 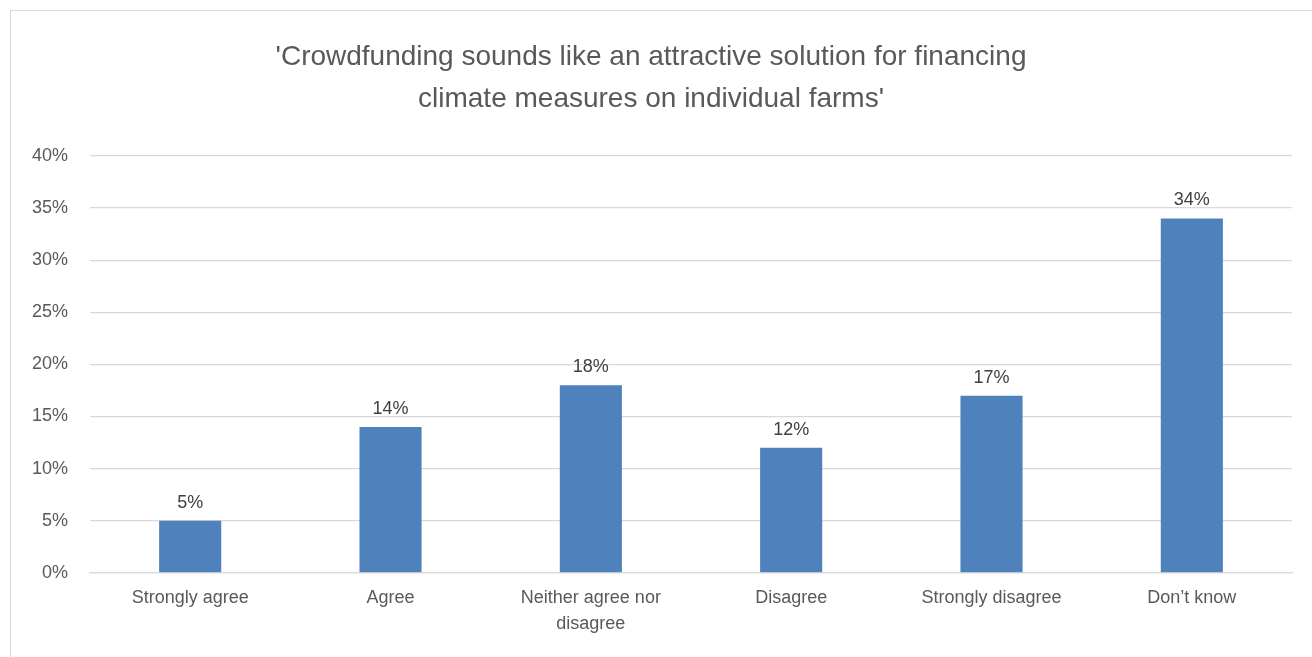 What do you see at coordinates (55, 571) in the screenshot?
I see `y-tick-label: 0%` at bounding box center [55, 571].